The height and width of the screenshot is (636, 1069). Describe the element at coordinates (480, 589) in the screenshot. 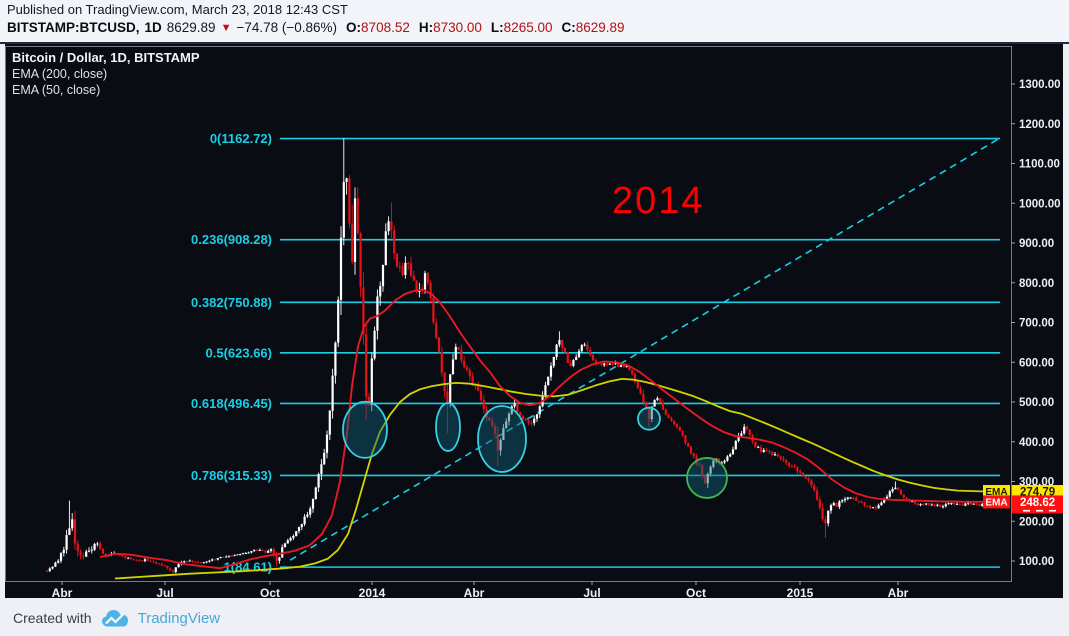

I see `time-axis: Abr Jul Oct 2014 Abr Jul Oct 2015 Abr` at that location.